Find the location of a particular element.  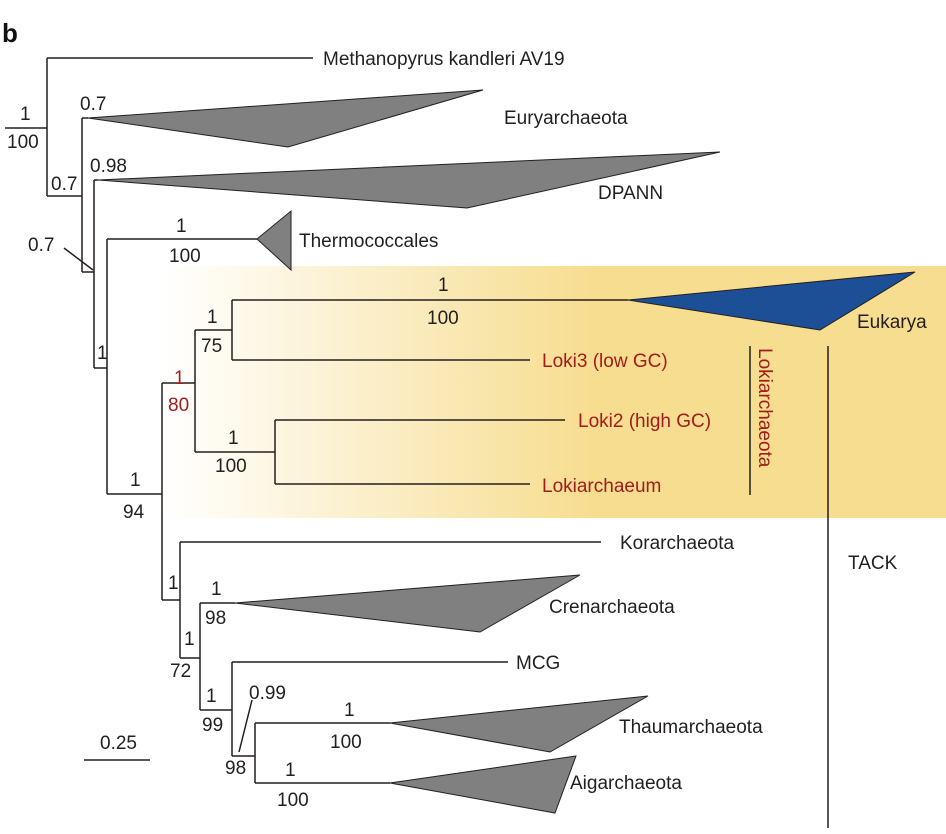

support-root-pp: 1 is located at coordinates (25, 114).